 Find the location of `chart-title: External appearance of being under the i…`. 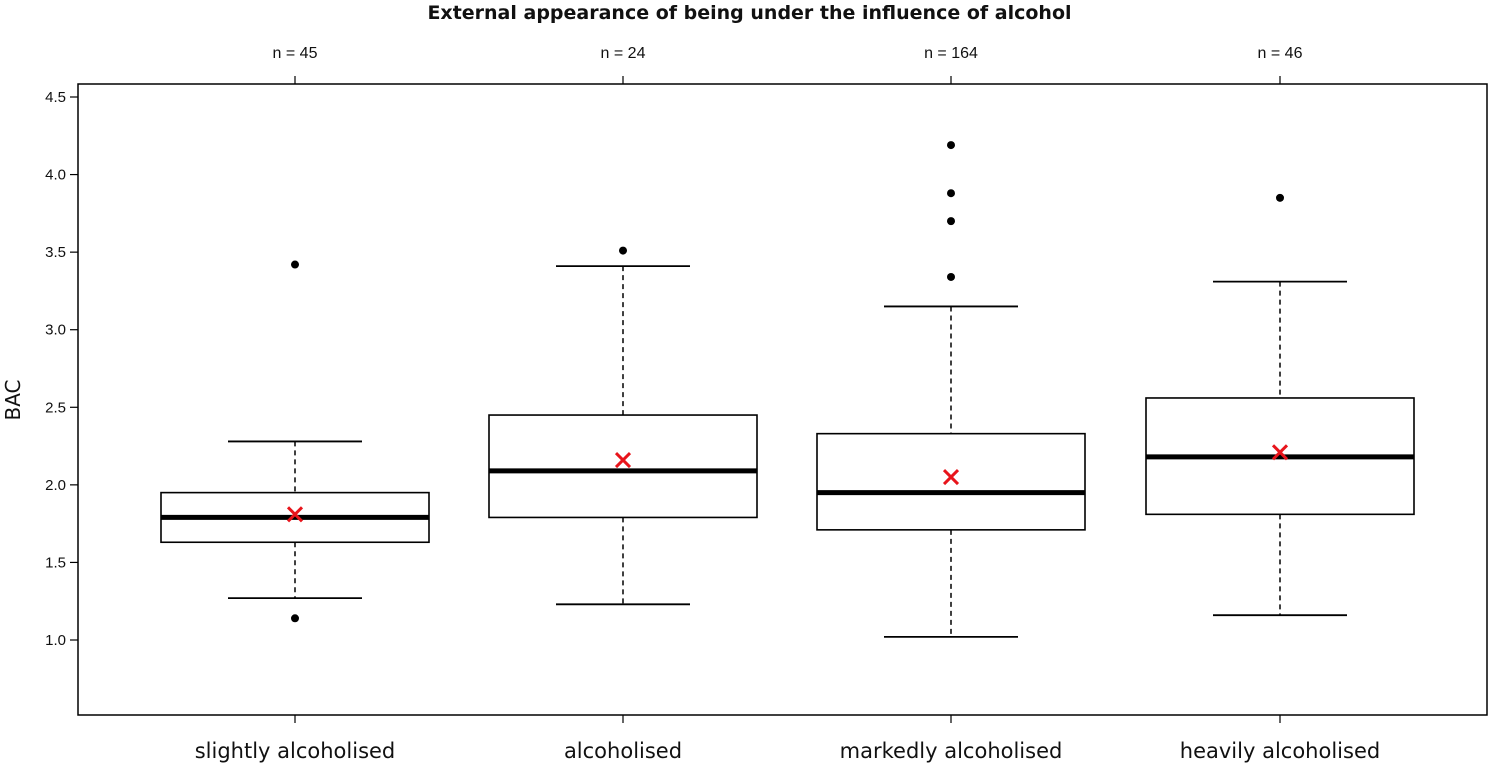

chart-title: External appearance of being under the i… is located at coordinates (749, 13).